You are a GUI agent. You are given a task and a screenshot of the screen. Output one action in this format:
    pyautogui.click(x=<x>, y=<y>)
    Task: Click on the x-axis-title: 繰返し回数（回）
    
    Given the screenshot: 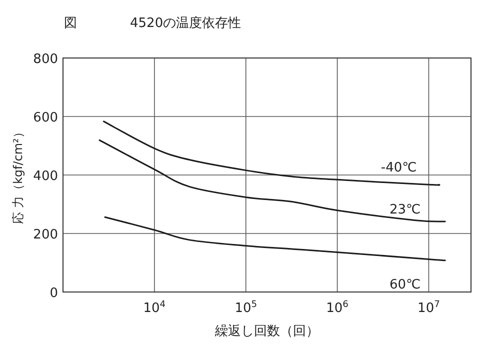 What is the action you would take?
    pyautogui.click(x=266, y=331)
    